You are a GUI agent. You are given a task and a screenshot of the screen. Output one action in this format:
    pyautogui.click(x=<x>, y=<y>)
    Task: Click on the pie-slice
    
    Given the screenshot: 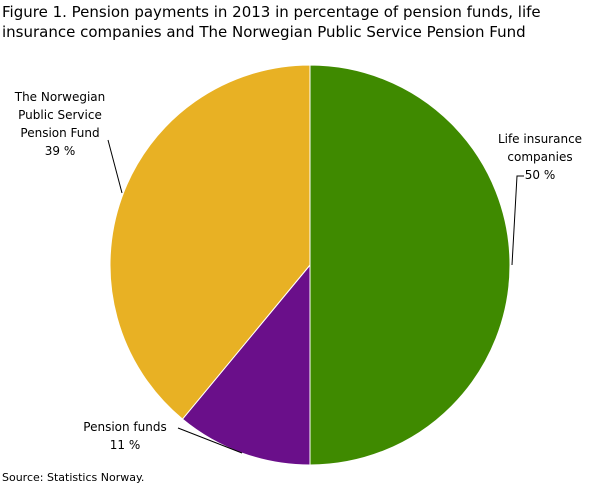 What is the action you would take?
    pyautogui.click(x=246, y=364)
    